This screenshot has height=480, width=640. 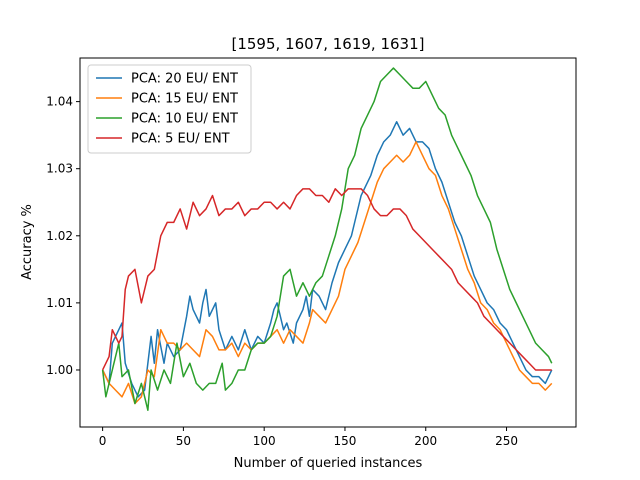 What do you see at coordinates (506, 441) in the screenshot?
I see `x-tick-label: 250` at bounding box center [506, 441].